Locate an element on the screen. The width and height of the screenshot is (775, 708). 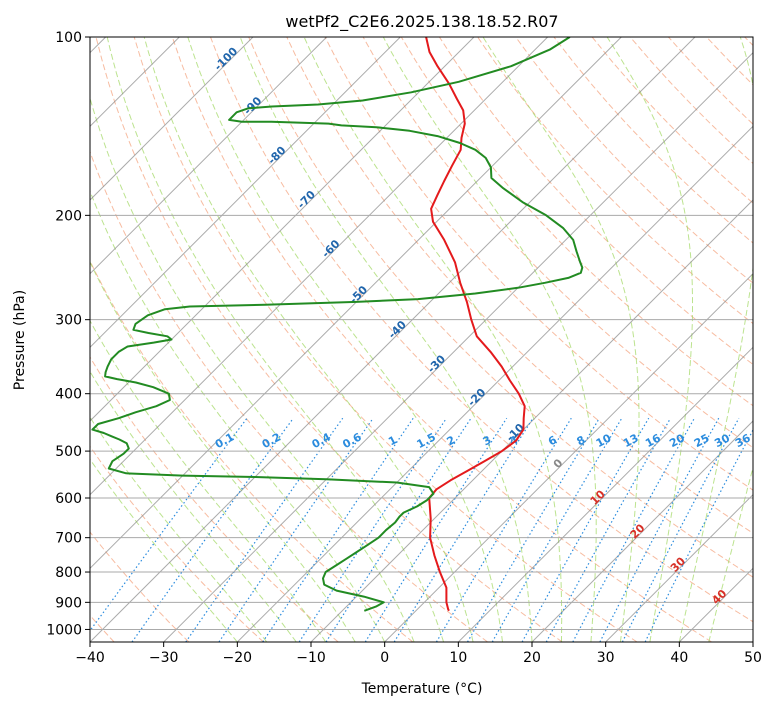
mixing-ratio-label: 2 is located at coordinates (451, 440).